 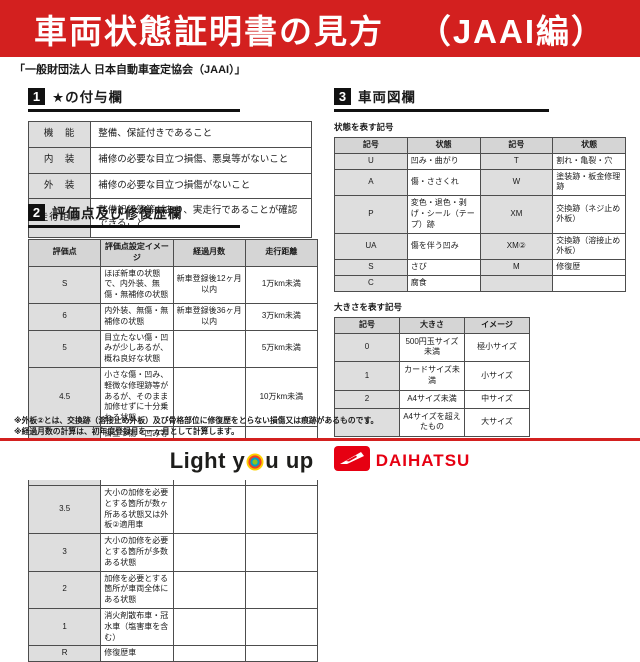 I want to click on section2-number-badge: 2, so click(x=36, y=212).